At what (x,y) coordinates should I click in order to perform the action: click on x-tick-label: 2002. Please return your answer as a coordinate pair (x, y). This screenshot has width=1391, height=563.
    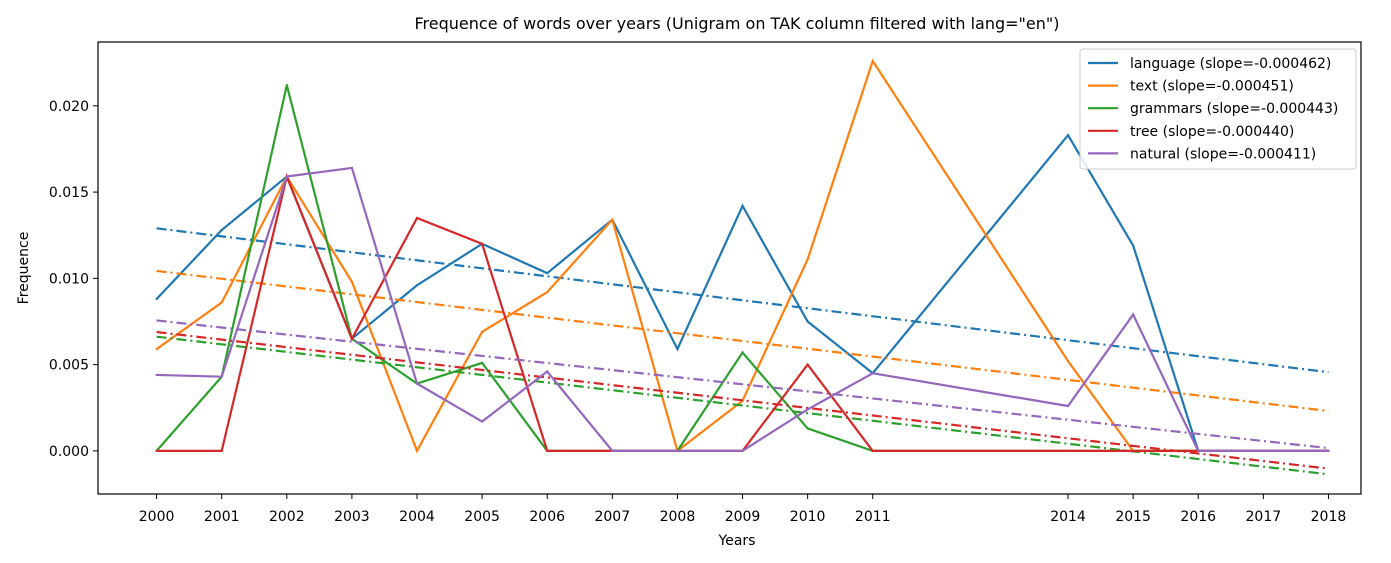
    Looking at the image, I should click on (287, 517).